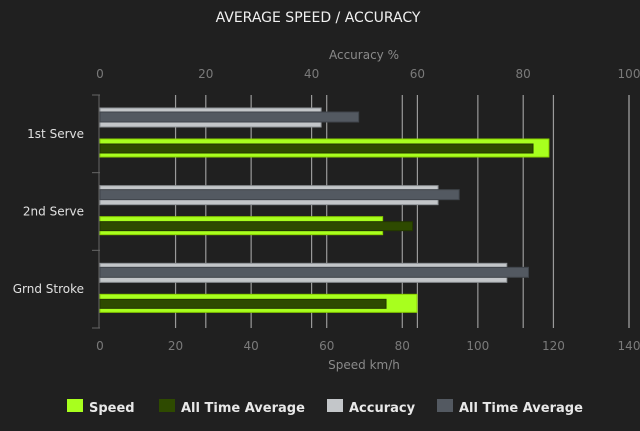  I want to click on legend-label: Speed, so click(112, 408).